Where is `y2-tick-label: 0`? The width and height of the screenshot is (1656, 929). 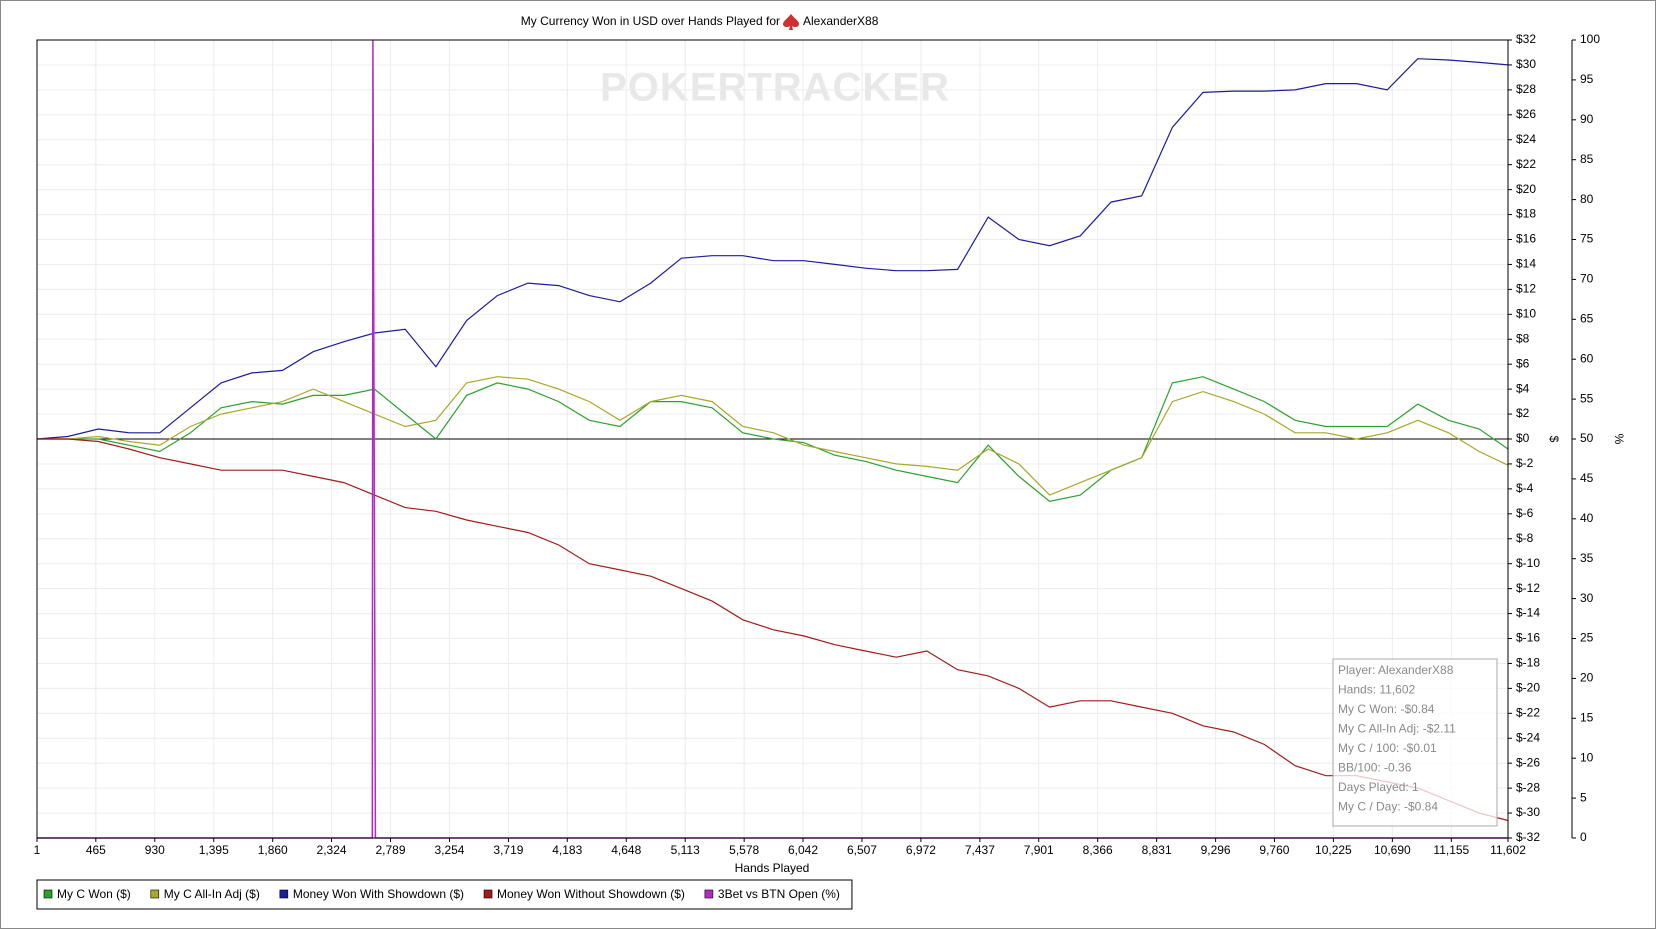 y2-tick-label: 0 is located at coordinates (1583, 837).